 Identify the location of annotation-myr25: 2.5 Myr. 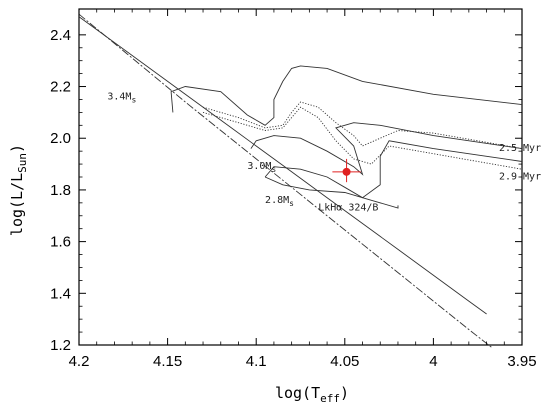
(520, 148).